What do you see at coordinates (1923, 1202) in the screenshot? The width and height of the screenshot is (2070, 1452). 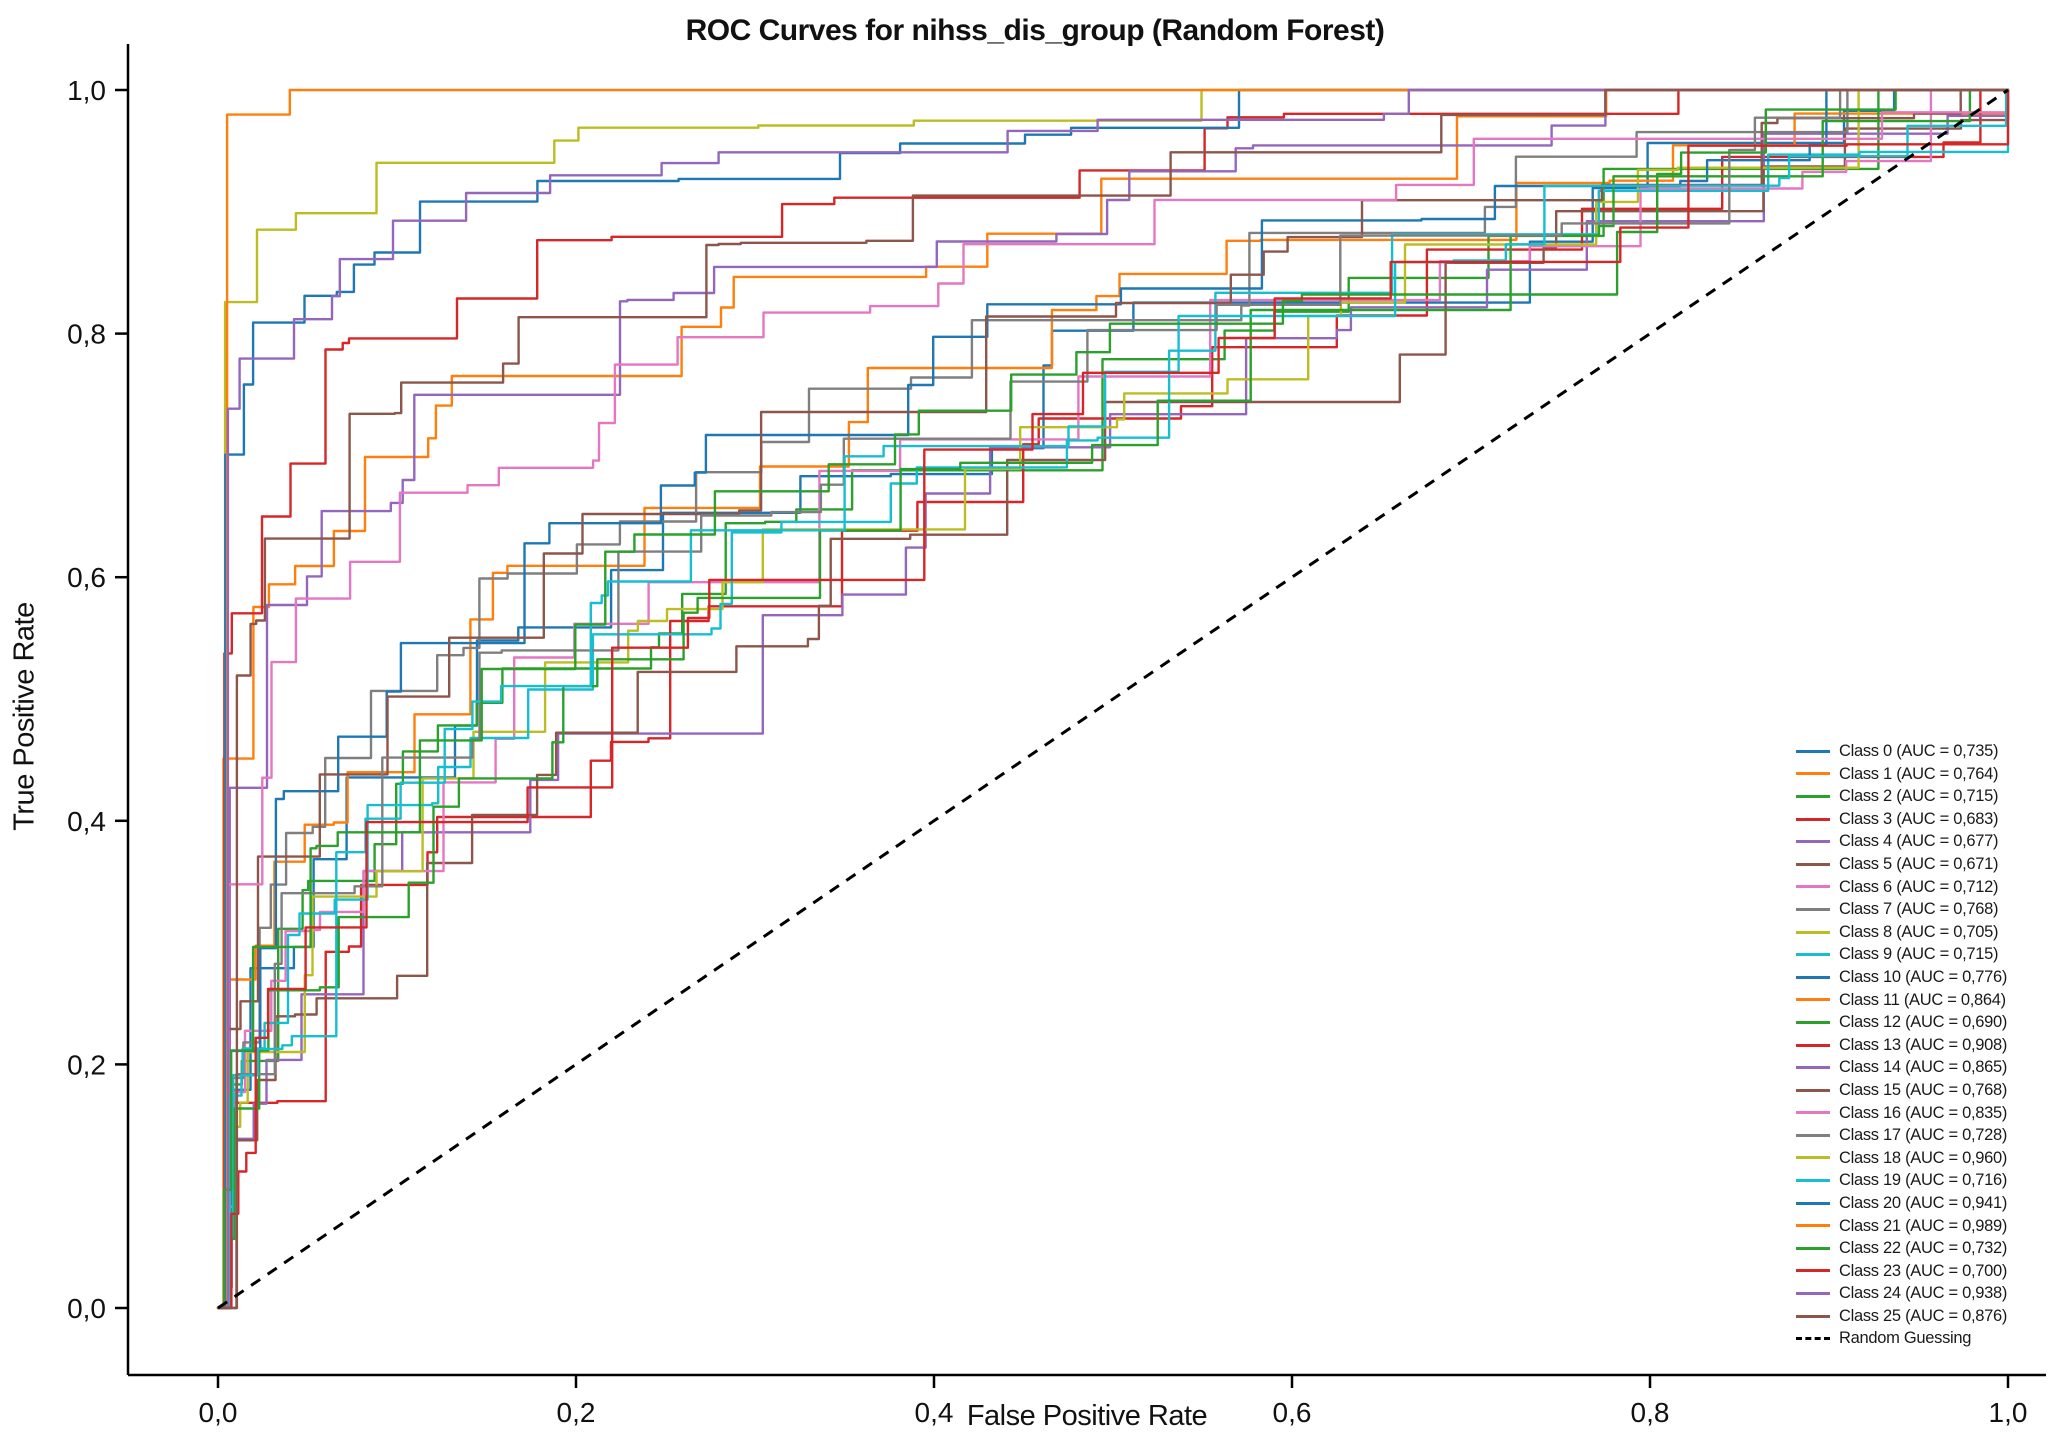 I see `legend-label: Class 20 (AUC = 0,941)` at bounding box center [1923, 1202].